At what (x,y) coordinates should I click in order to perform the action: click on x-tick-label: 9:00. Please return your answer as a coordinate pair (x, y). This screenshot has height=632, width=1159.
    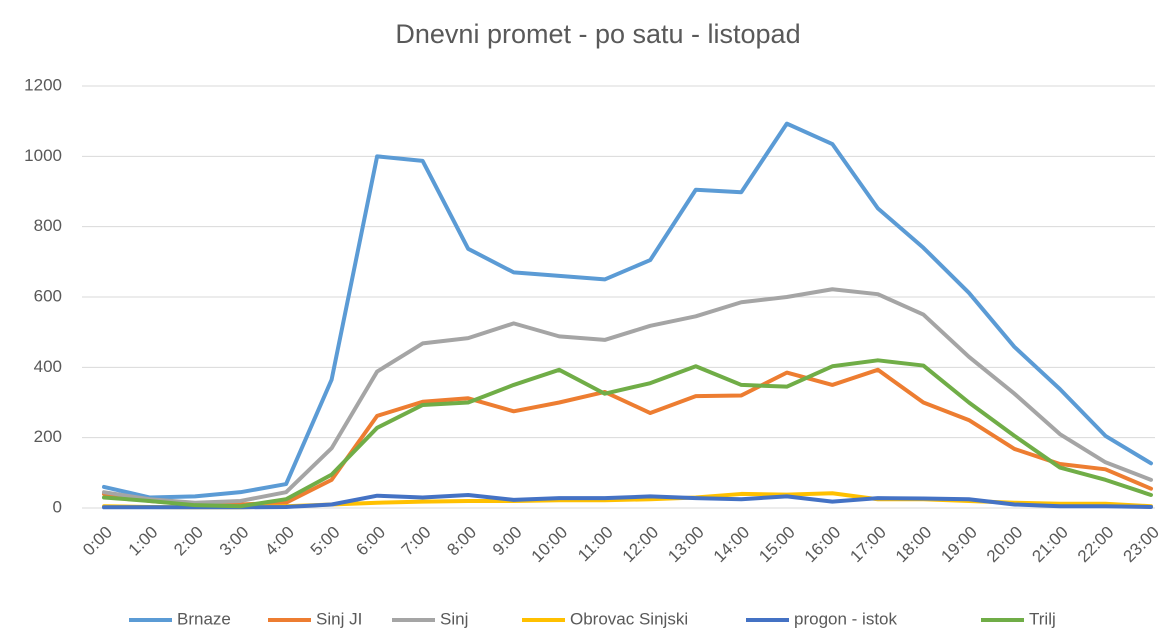
    Looking at the image, I should click on (507, 541).